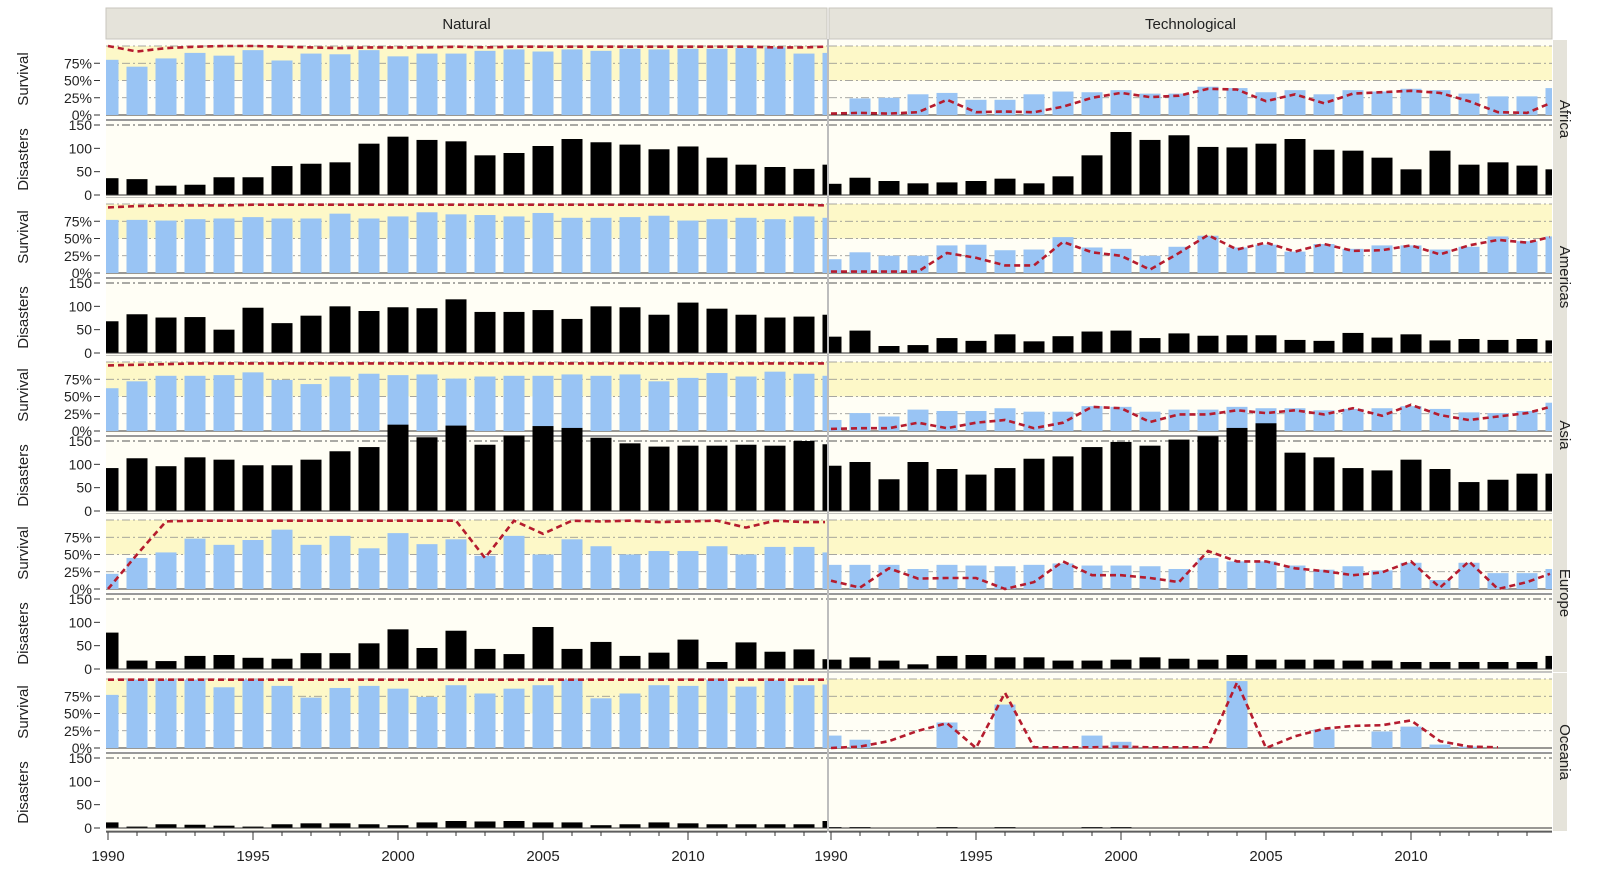  Describe the element at coordinates (466, 206) in the screenshot. I see `survival-trend-line` at that location.